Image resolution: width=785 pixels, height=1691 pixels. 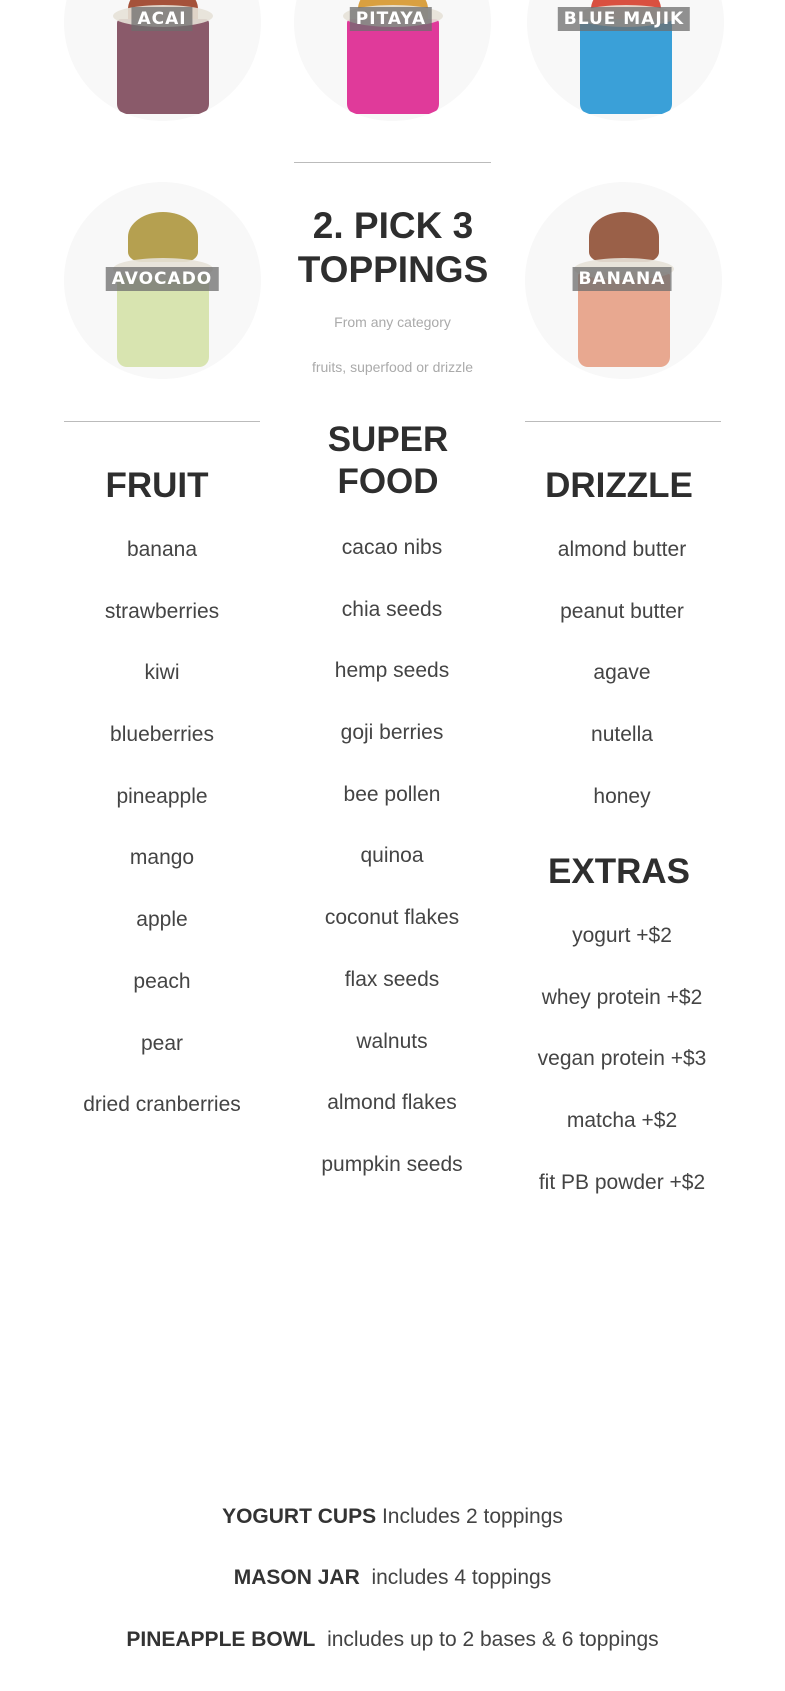 I want to click on cup-pitaya, so click(x=392, y=59).